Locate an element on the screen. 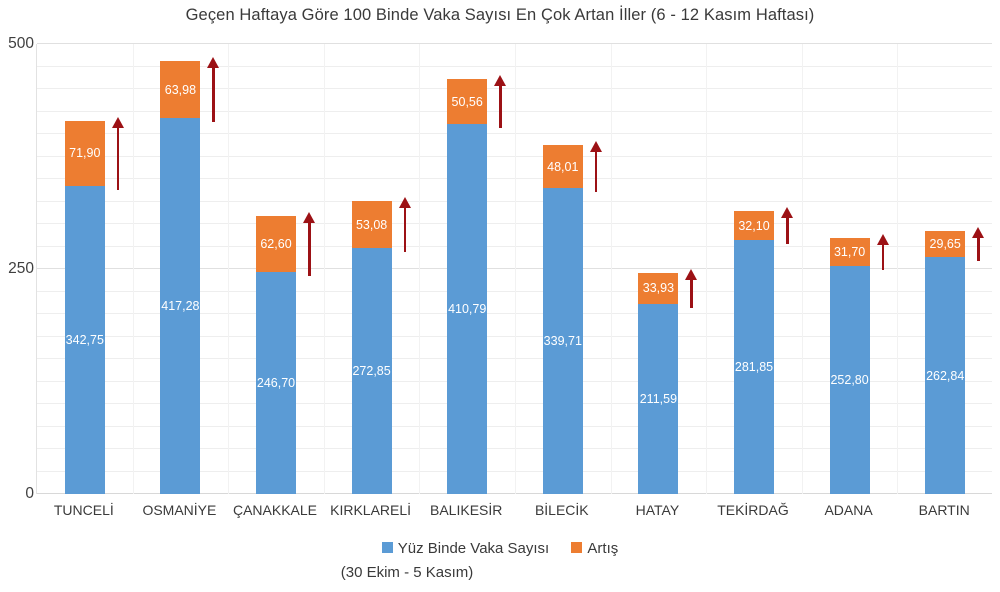 The width and height of the screenshot is (1000, 592). x-axis-label-teki̇rdağ: TEKİRDAĞ is located at coordinates (753, 510).